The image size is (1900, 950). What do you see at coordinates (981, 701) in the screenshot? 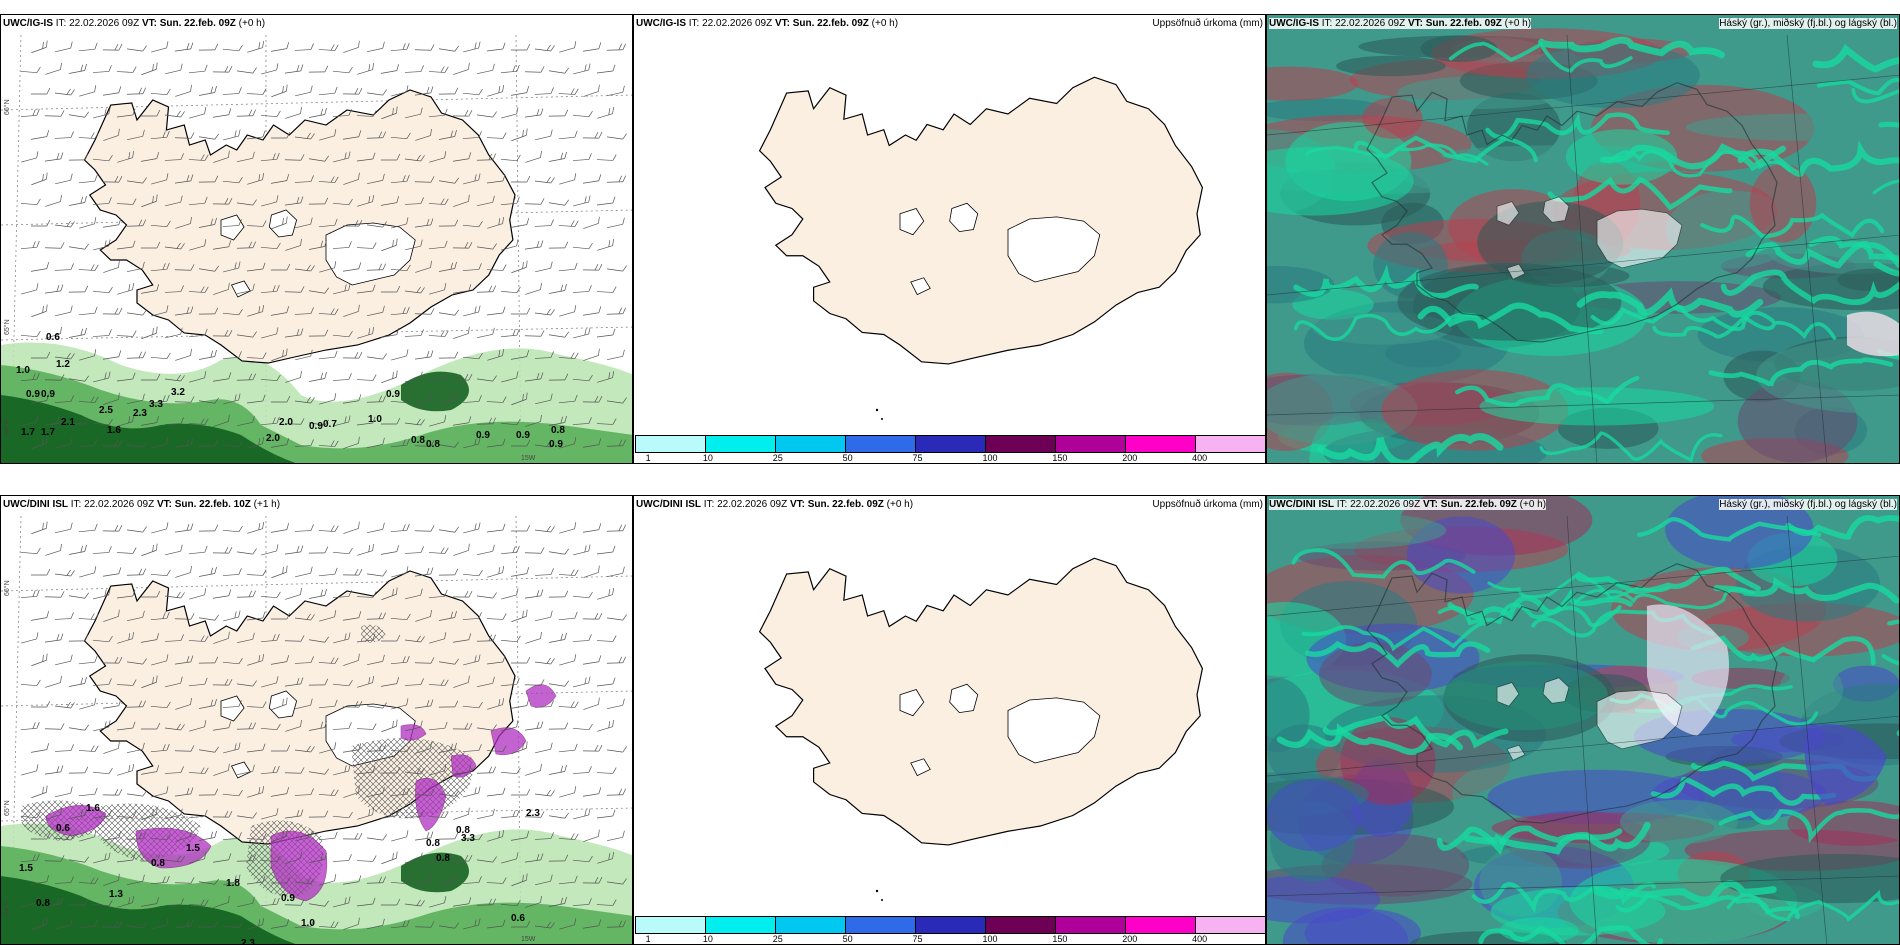
I see `iceland-coastline` at bounding box center [981, 701].